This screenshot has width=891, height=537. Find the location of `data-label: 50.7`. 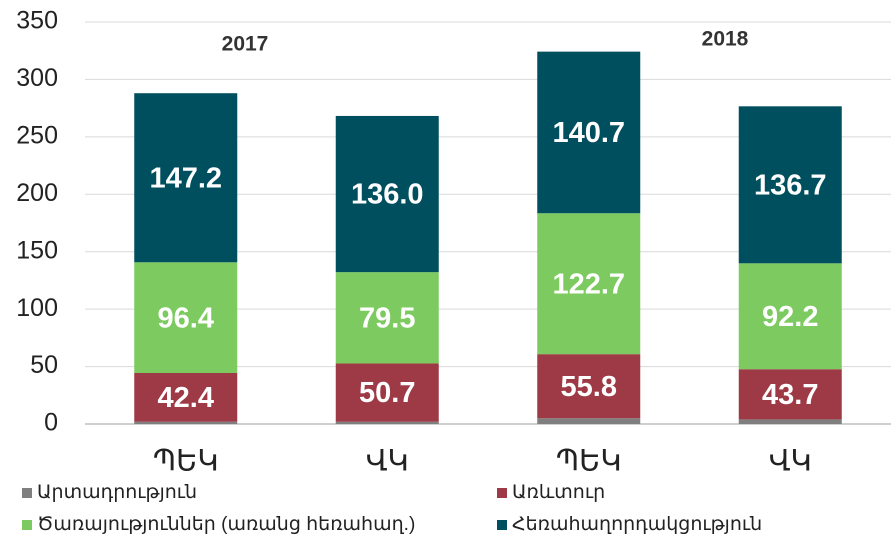

data-label: 50.7 is located at coordinates (387, 393).